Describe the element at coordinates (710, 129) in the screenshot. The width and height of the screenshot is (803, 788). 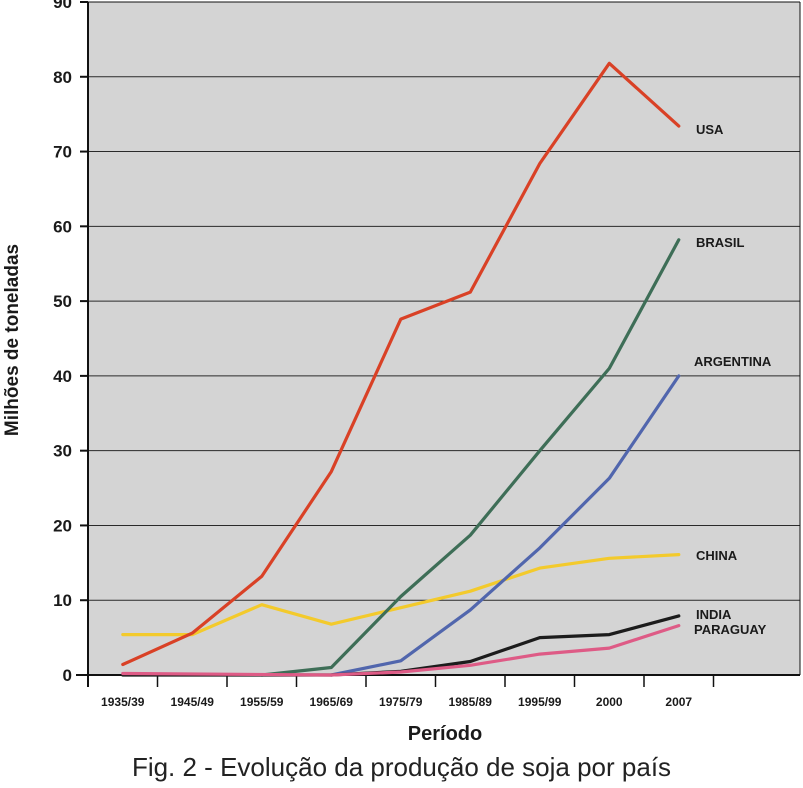
I see `series-label-usa: USA` at that location.